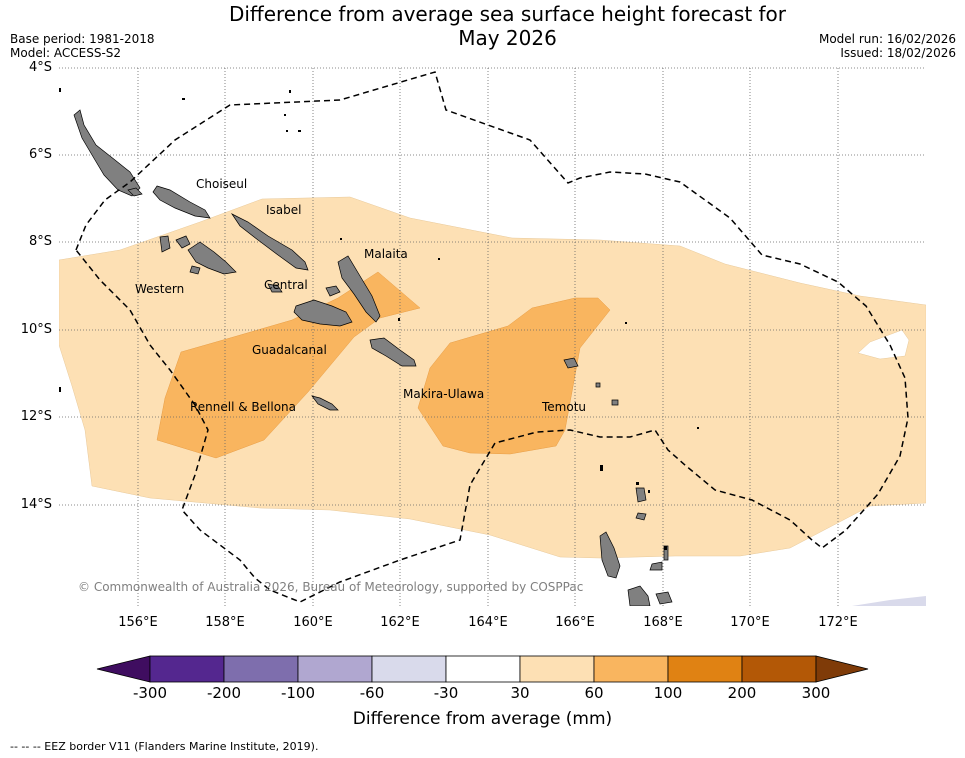 The image size is (965, 758). What do you see at coordinates (898, 53) in the screenshot?
I see `issued-date: Issued: 18/02/2026` at bounding box center [898, 53].